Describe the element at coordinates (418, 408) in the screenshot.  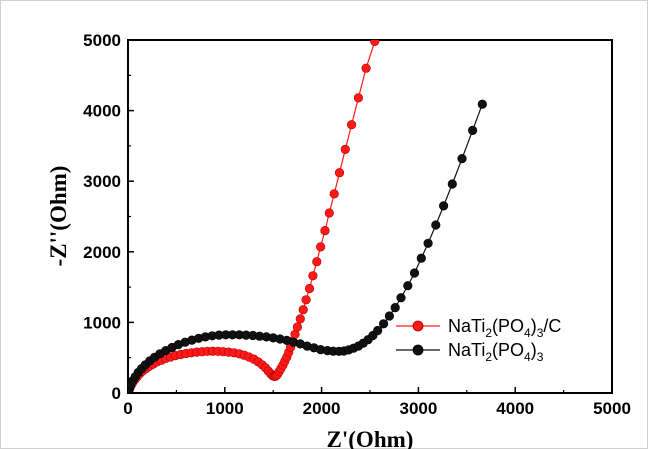
I see `x-tick-label: 3000` at that location.